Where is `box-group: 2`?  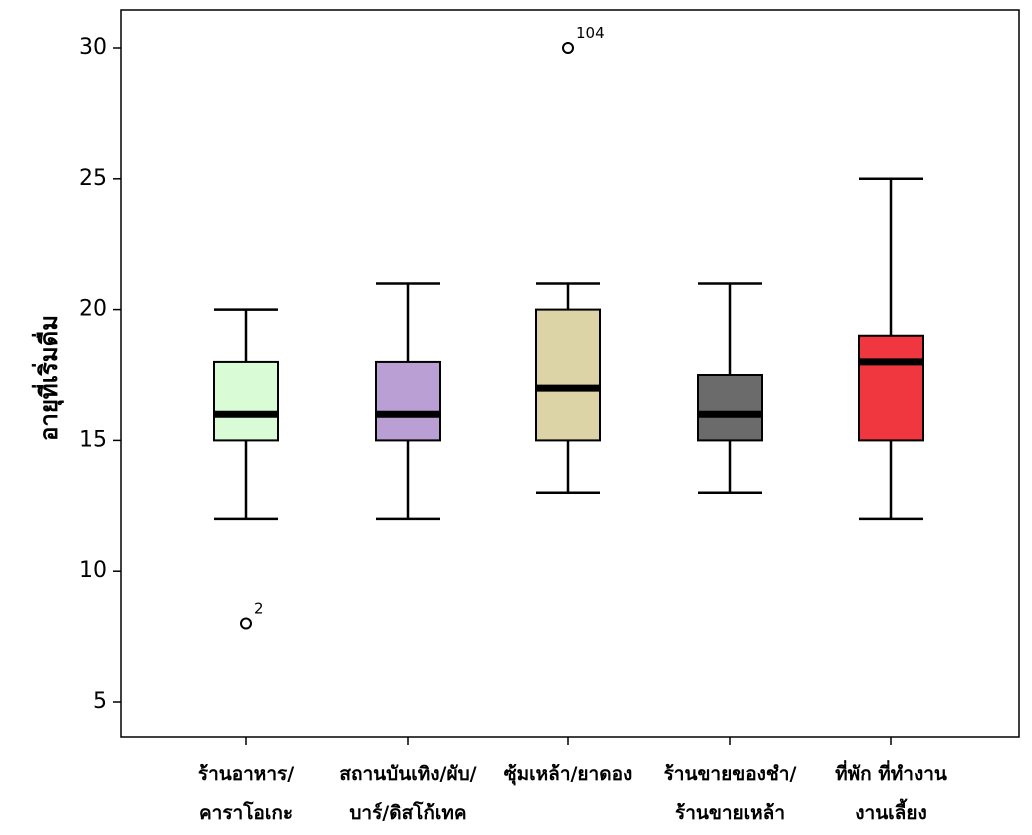
box-group: 2 is located at coordinates (246, 469).